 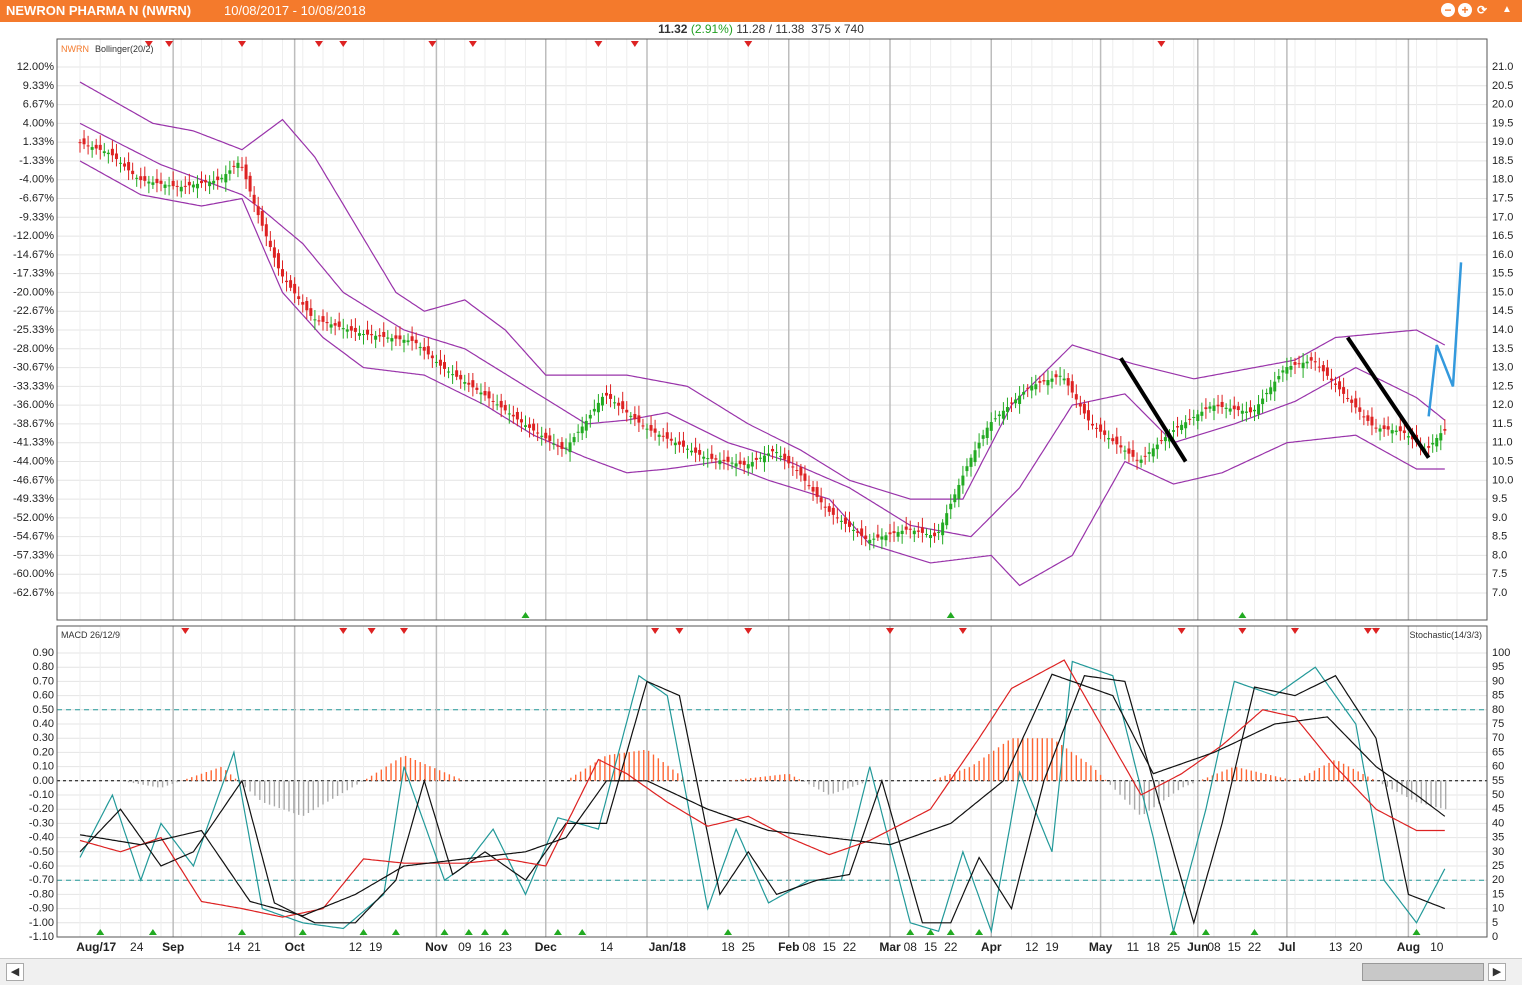 What do you see at coordinates (1499, 499) in the screenshot?
I see `price-right-tick-label: 9.5` at bounding box center [1499, 499].